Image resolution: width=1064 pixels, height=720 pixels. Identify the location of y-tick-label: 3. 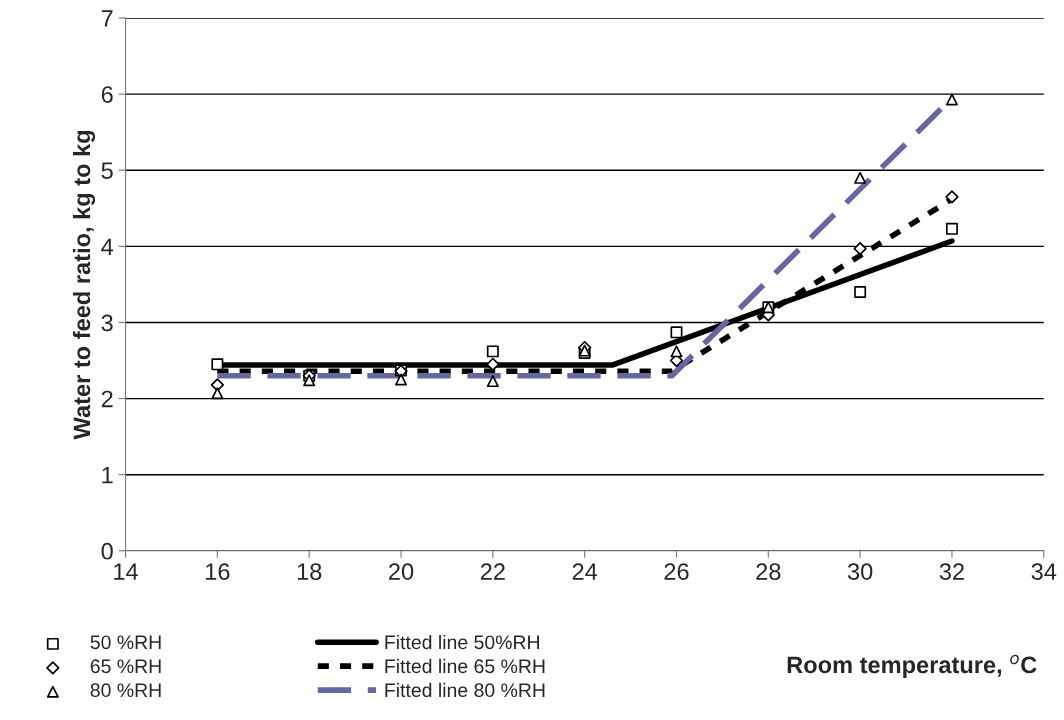
(107, 323).